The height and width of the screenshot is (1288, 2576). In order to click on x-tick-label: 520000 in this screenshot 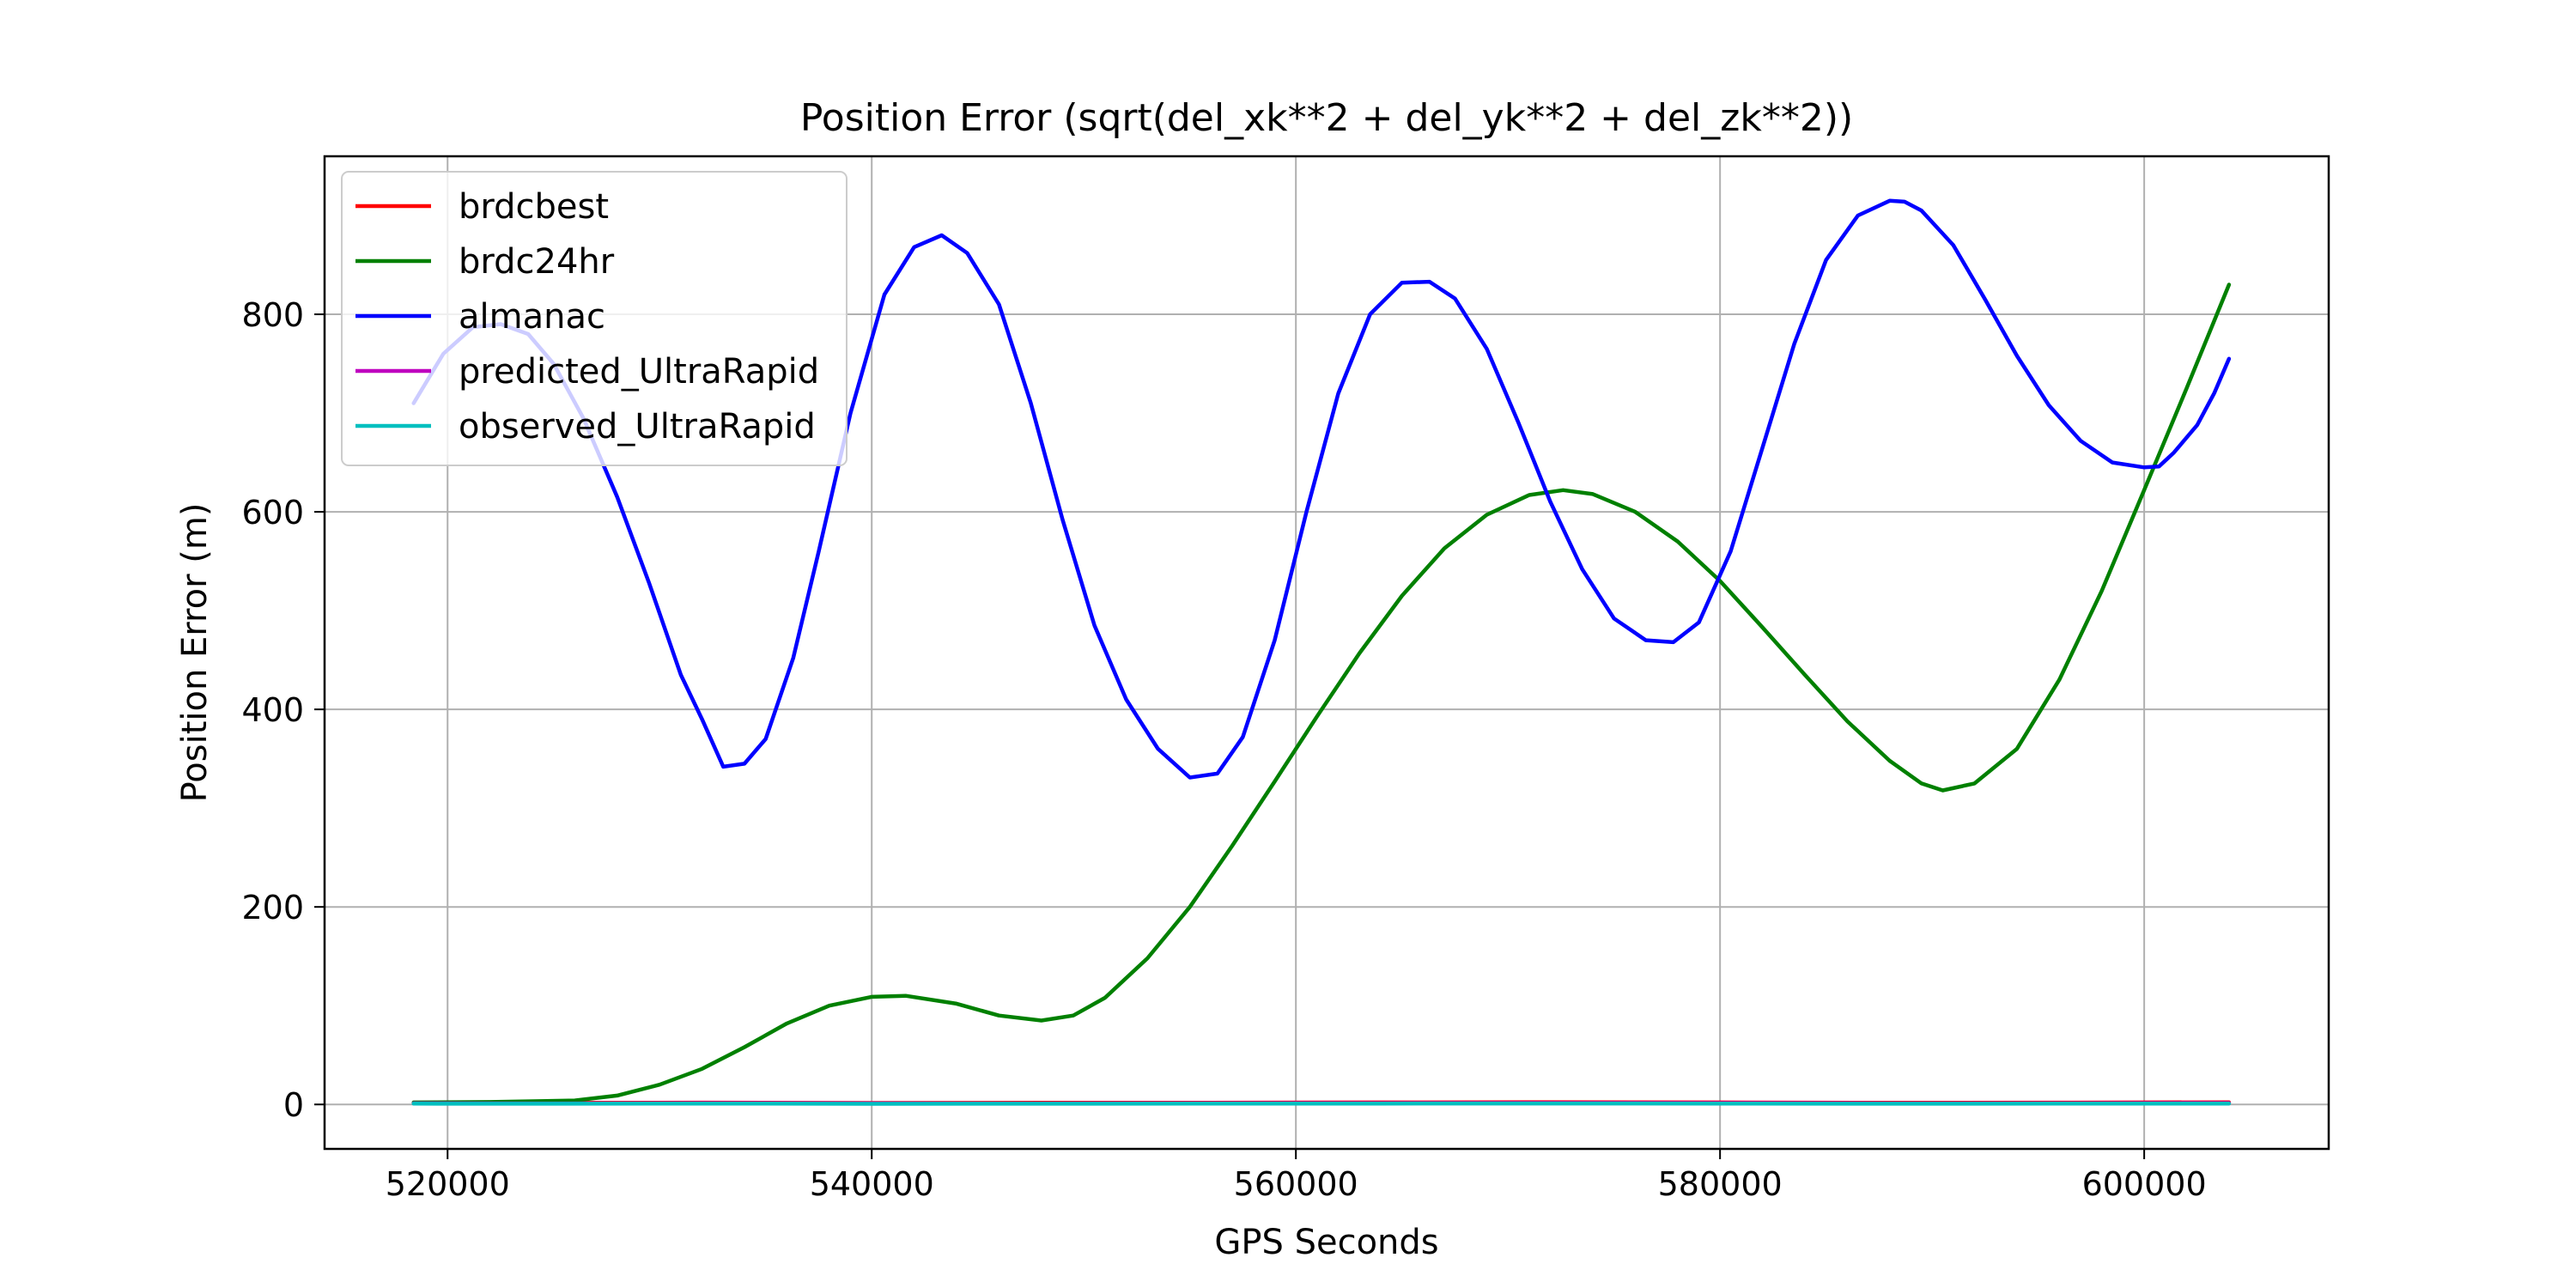, I will do `click(448, 1184)`.